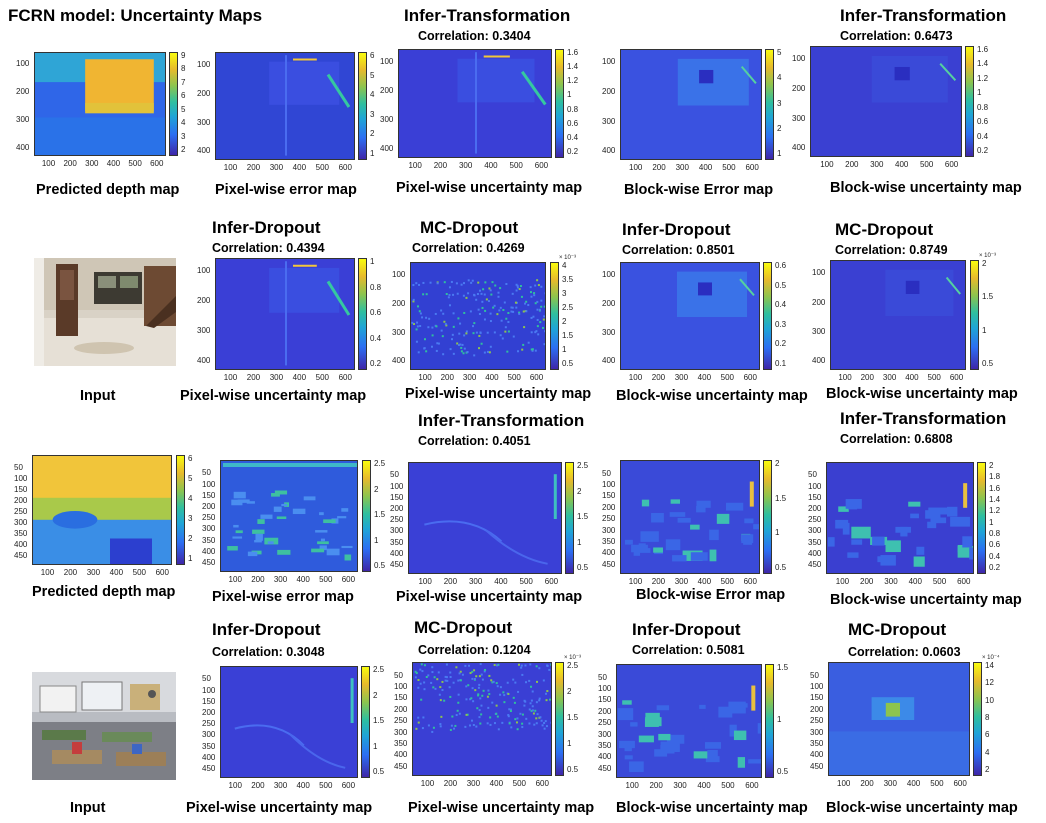 The width and height of the screenshot is (1046, 823). What do you see at coordinates (376, 363) in the screenshot?
I see `colorbar-tick-label: 0.2` at bounding box center [376, 363].